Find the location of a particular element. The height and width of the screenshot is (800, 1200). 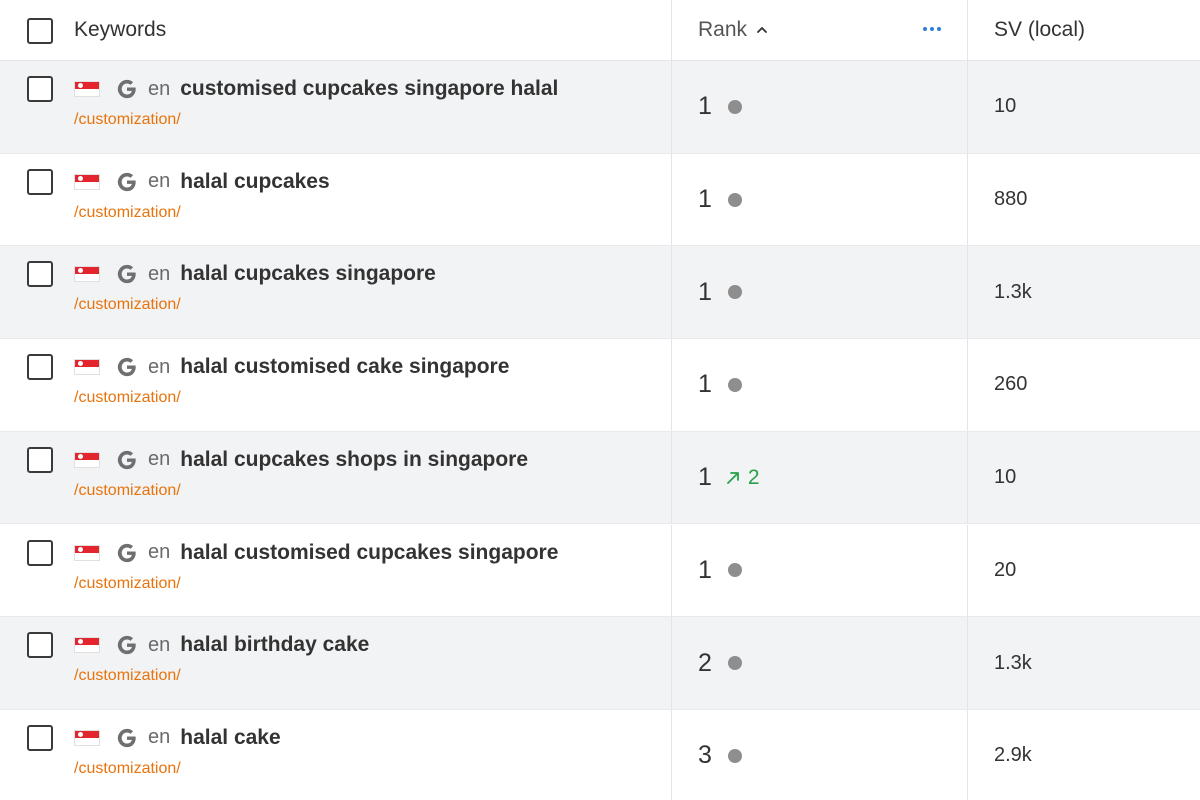

keyword-text: customised cupcakes singapore halal is located at coordinates (369, 88).